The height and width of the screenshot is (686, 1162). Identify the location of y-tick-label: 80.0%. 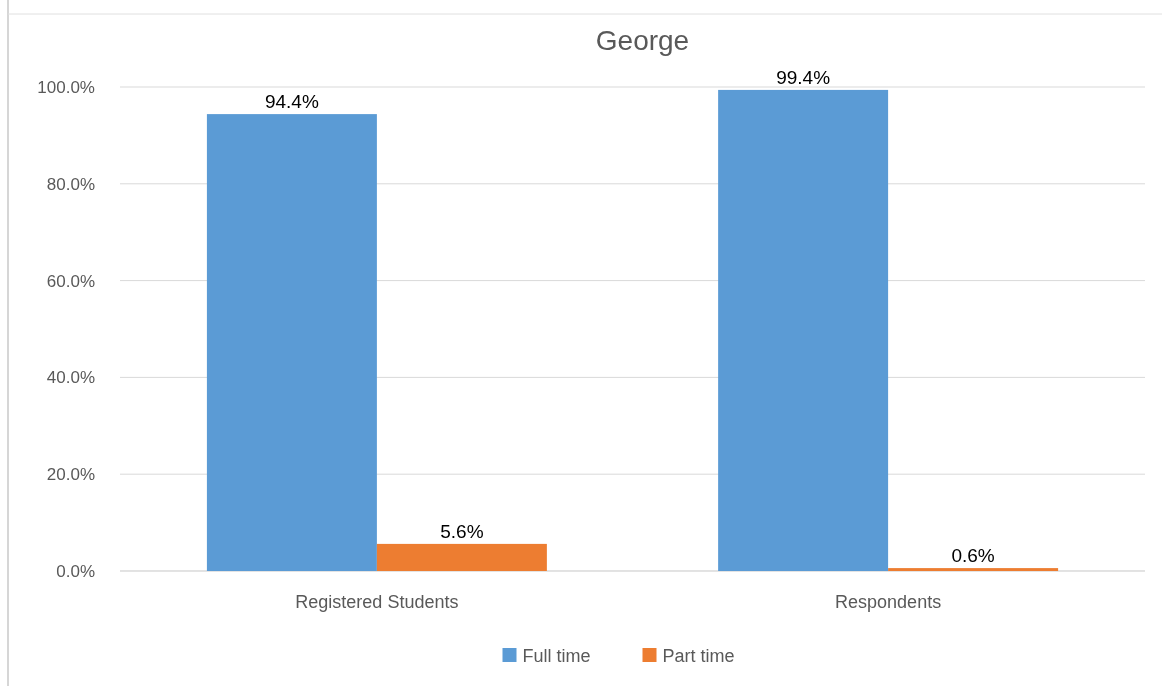
(70, 184).